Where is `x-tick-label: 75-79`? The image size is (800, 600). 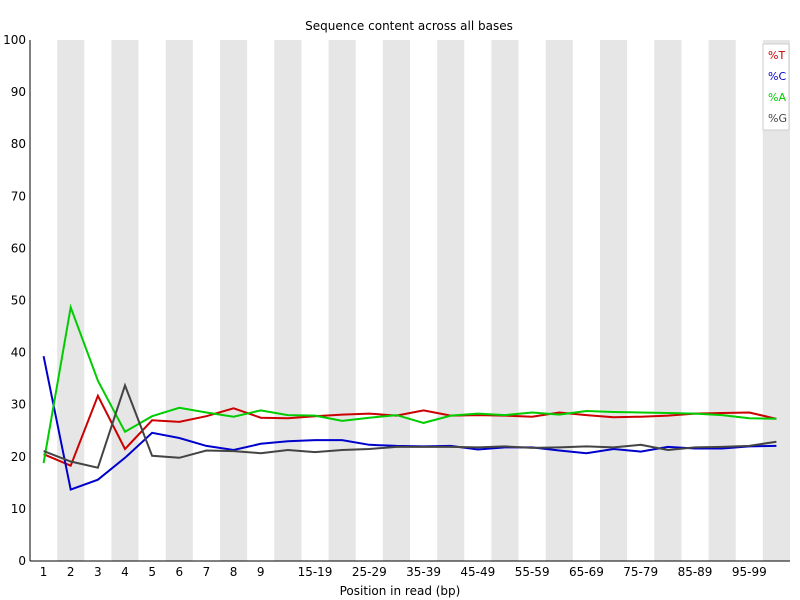 x-tick-label: 75-79 is located at coordinates (640, 572).